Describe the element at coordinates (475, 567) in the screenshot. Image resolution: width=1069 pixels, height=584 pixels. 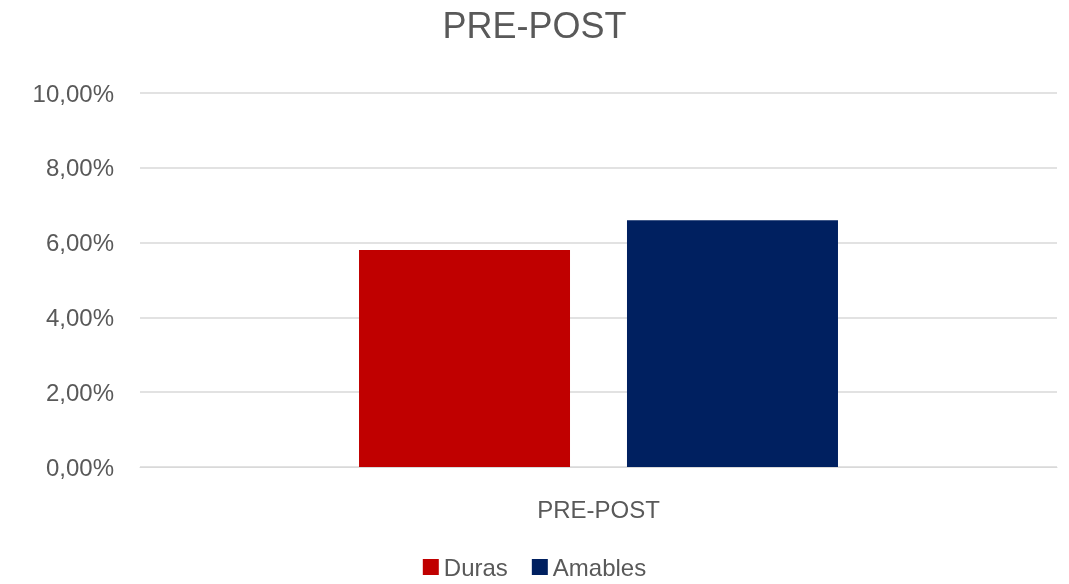
I see `legend-label: Duras` at that location.